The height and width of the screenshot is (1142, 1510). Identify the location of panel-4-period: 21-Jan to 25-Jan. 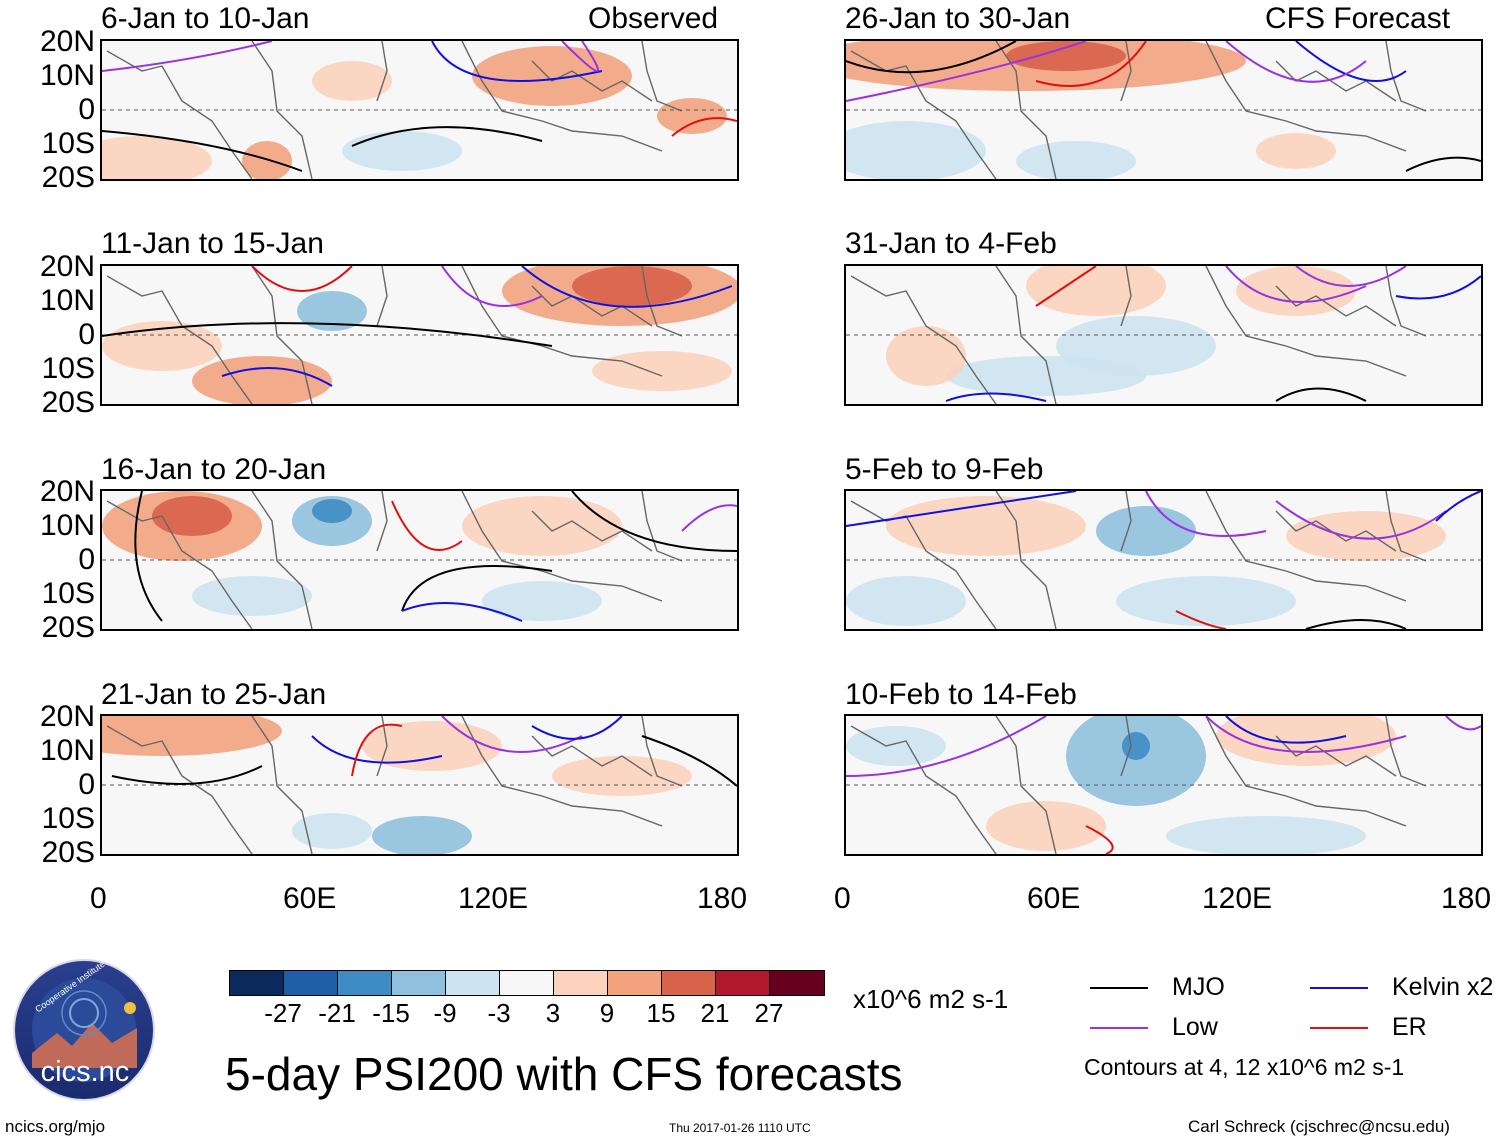
(214, 694).